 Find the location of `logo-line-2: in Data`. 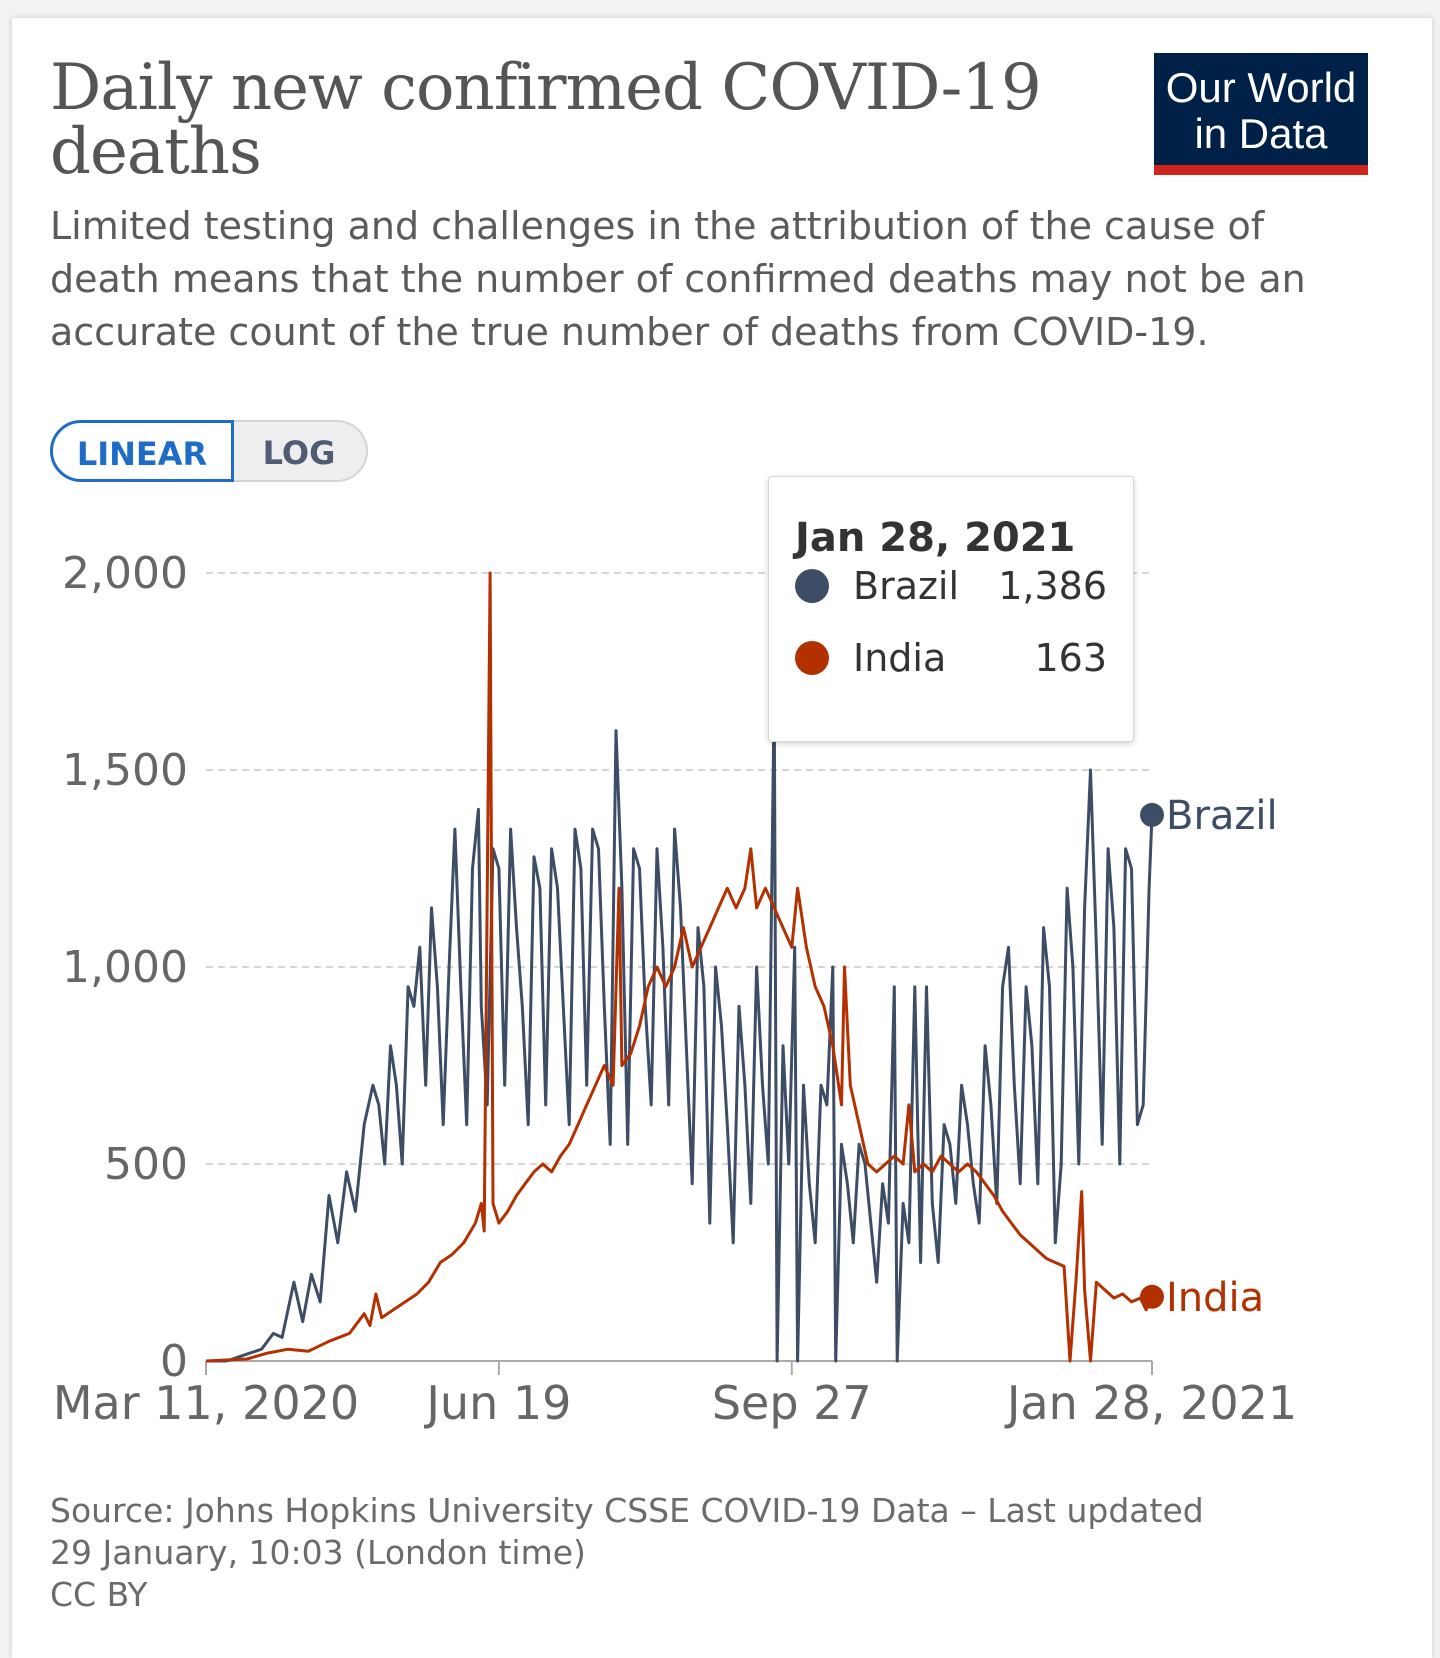

logo-line-2: in Data is located at coordinates (1261, 133).